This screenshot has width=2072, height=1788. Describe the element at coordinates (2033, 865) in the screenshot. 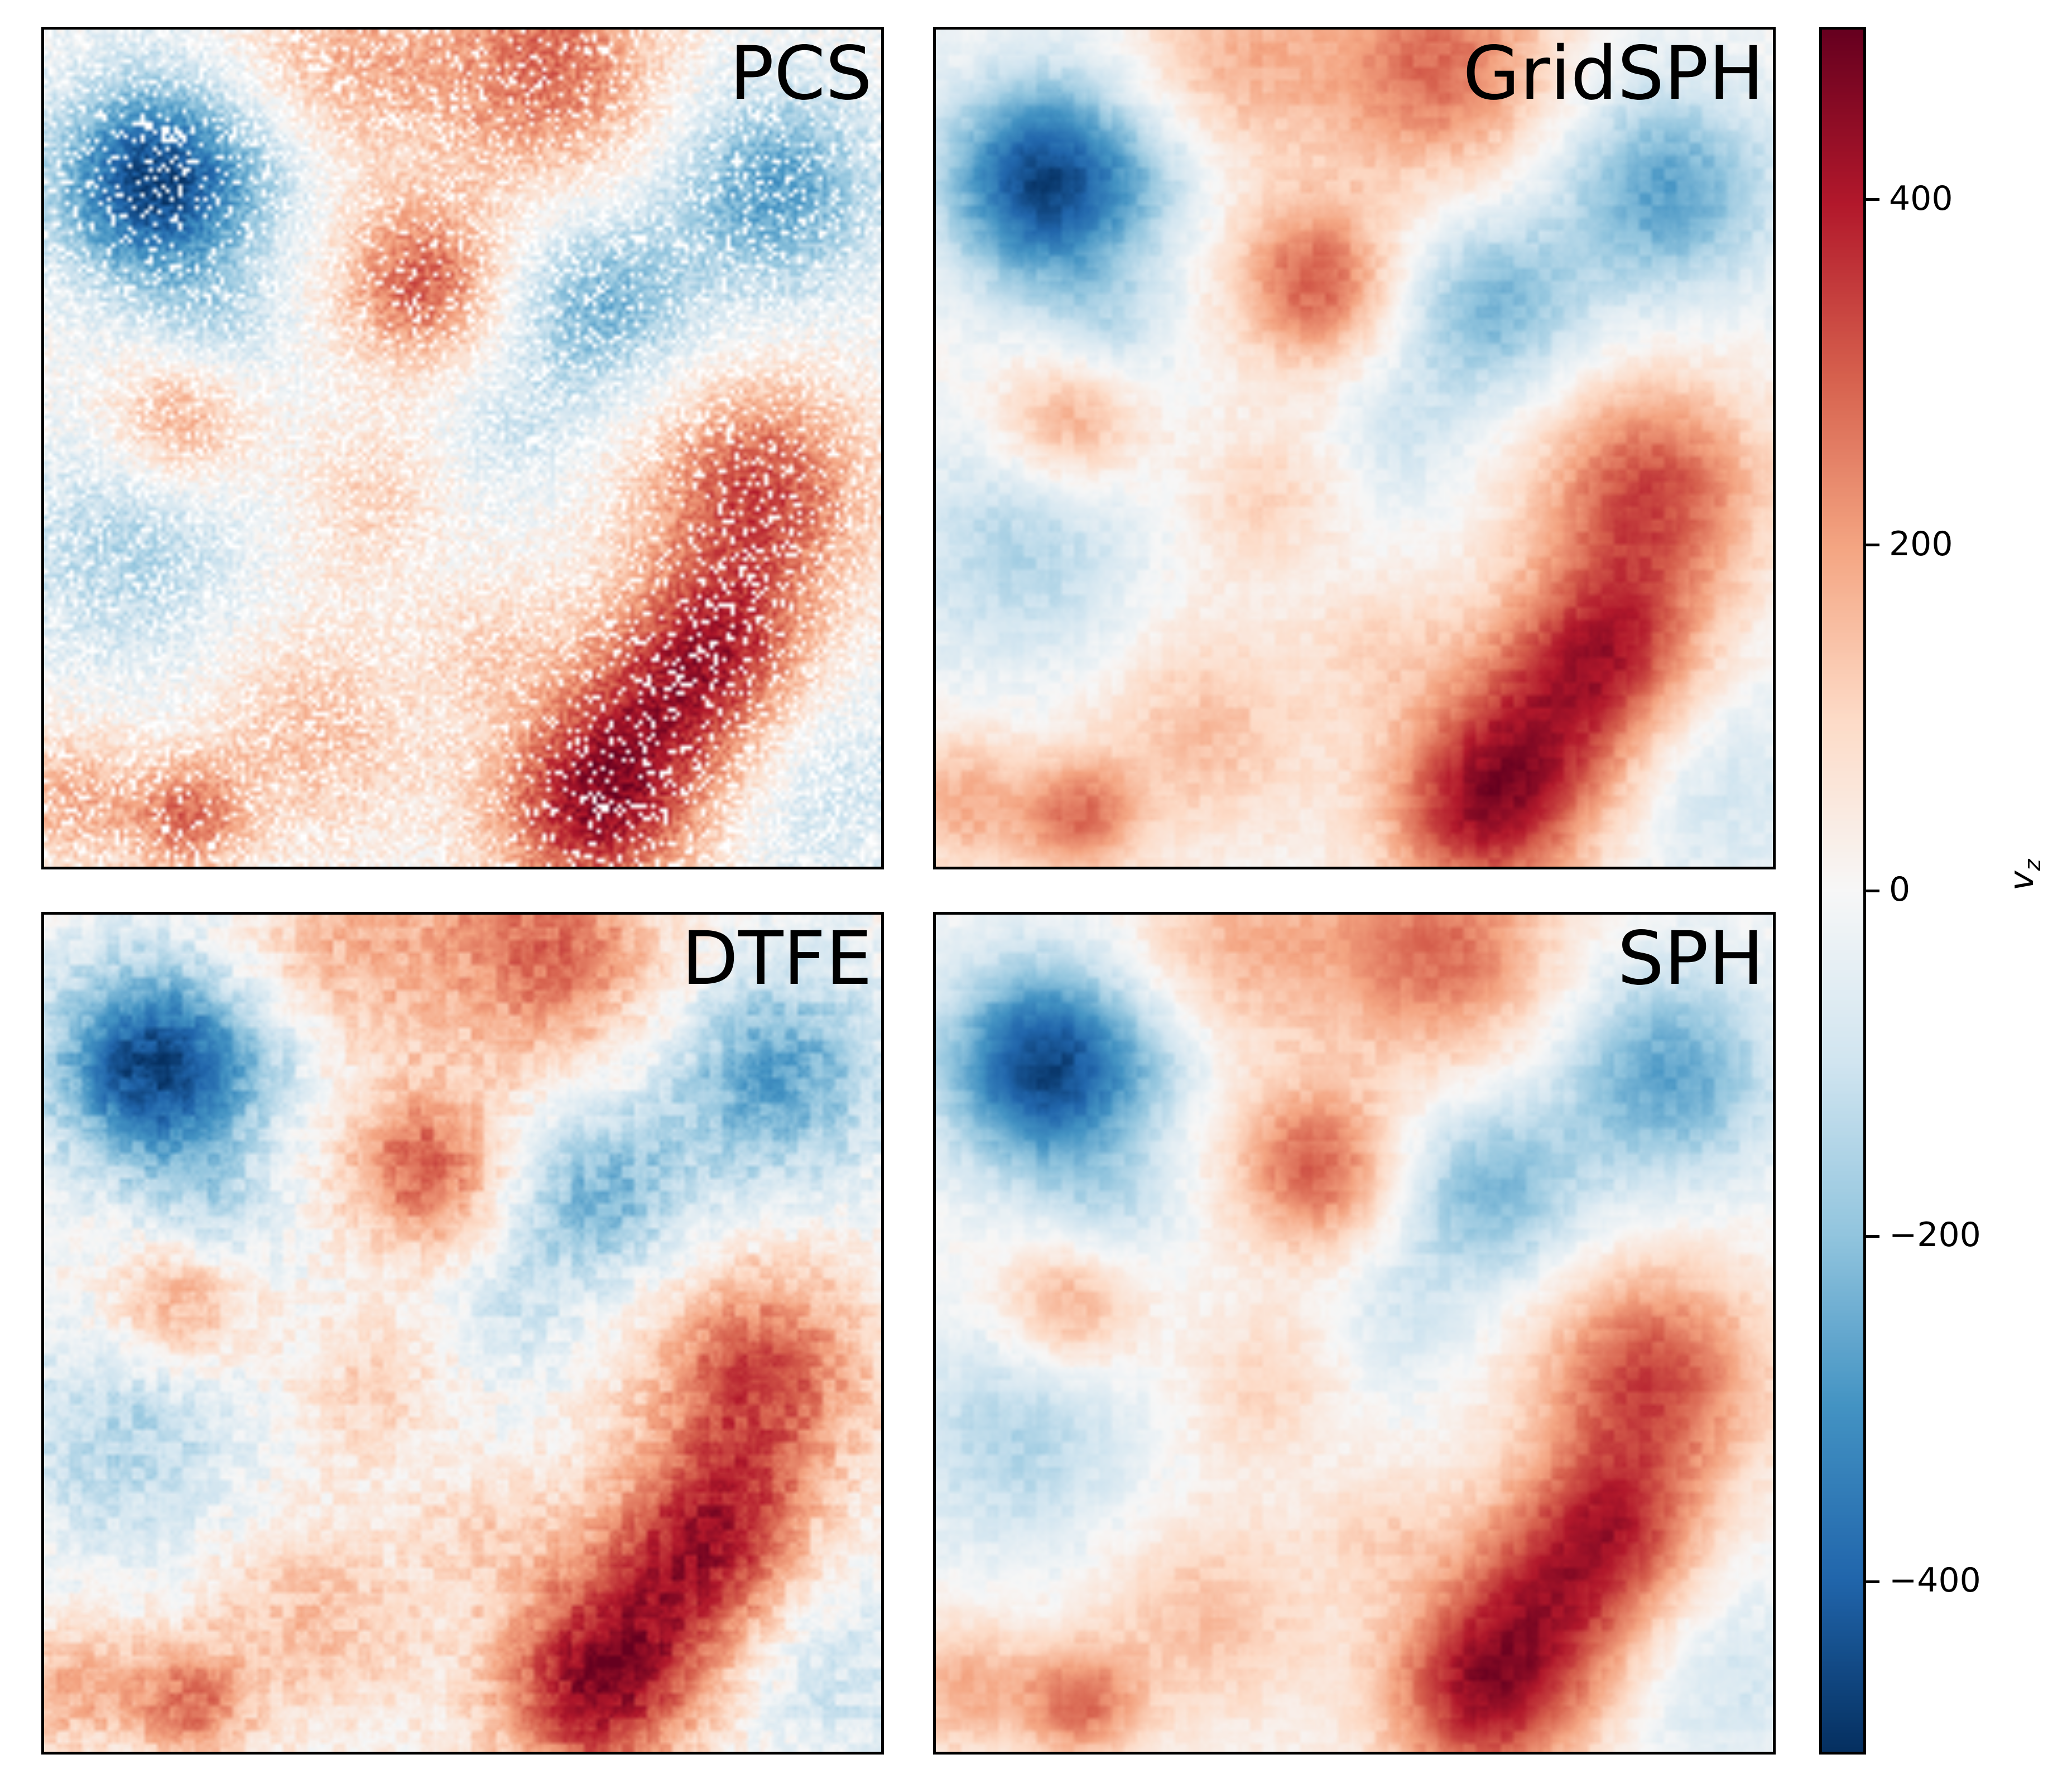

I see `colorbar-label-subscript: z` at that location.